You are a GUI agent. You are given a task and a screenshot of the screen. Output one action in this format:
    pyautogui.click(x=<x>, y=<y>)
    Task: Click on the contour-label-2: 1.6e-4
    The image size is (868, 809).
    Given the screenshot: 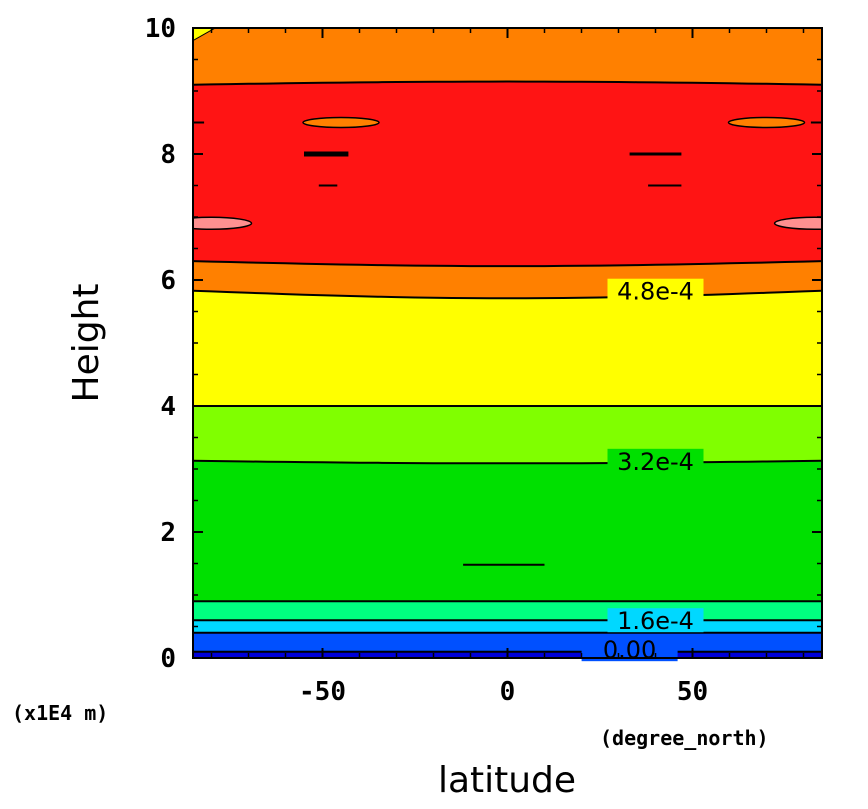 What is the action you would take?
    pyautogui.click(x=655, y=621)
    